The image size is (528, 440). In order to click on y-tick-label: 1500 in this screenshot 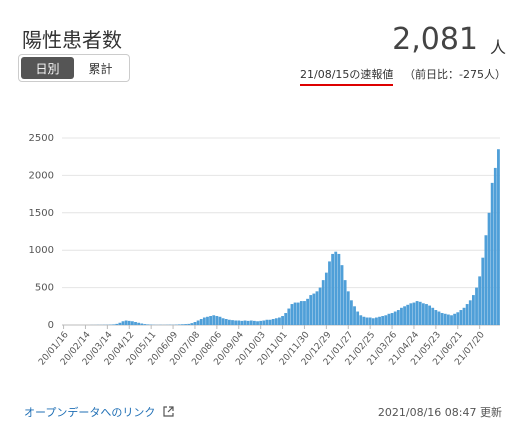, I will do `click(41, 213)`.